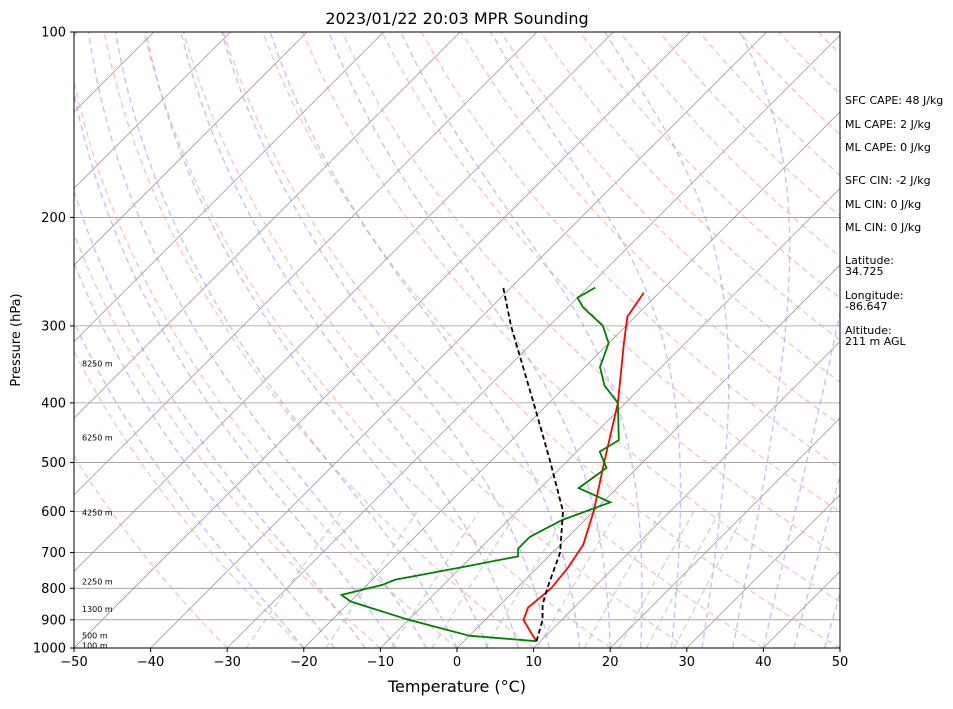 Image resolution: width=953 pixels, height=709 pixels. What do you see at coordinates (888, 124) in the screenshot?
I see `annotation-text: ML CAPE: 2 J/kg` at bounding box center [888, 124].